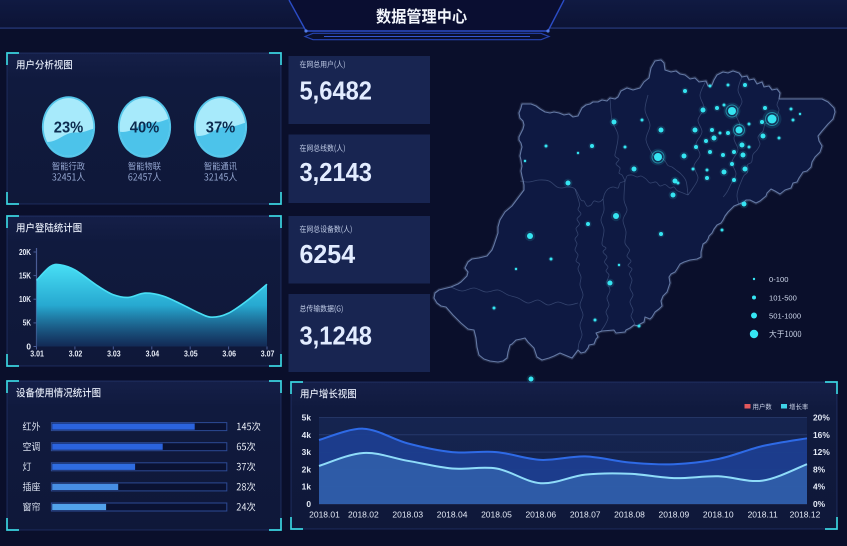 This screenshot has height=546, width=847. What do you see at coordinates (153, 354) in the screenshot?
I see `svg-text: 3.04` at bounding box center [153, 354].